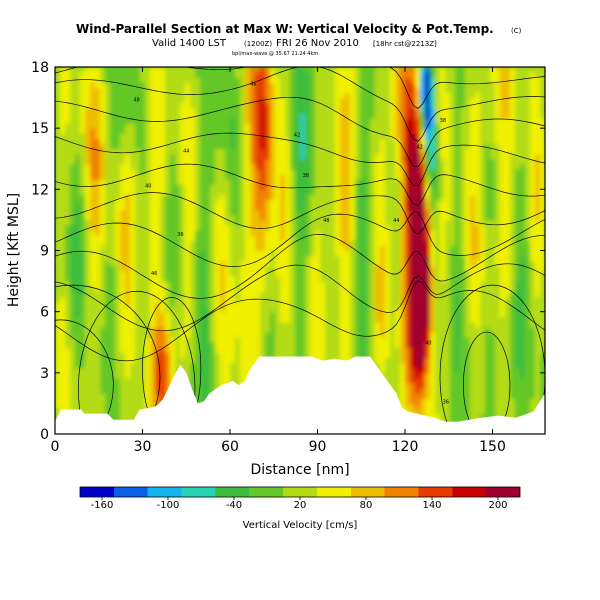 This screenshot has height=600, width=600. I want to click on colorbar-ramp, so click(300, 492).